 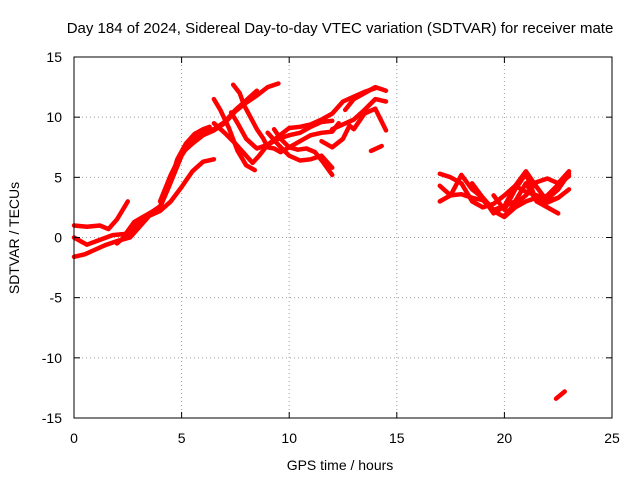 What do you see at coordinates (14, 238) in the screenshot?
I see `y-axis-title: SDTVAR / TECUs` at bounding box center [14, 238].